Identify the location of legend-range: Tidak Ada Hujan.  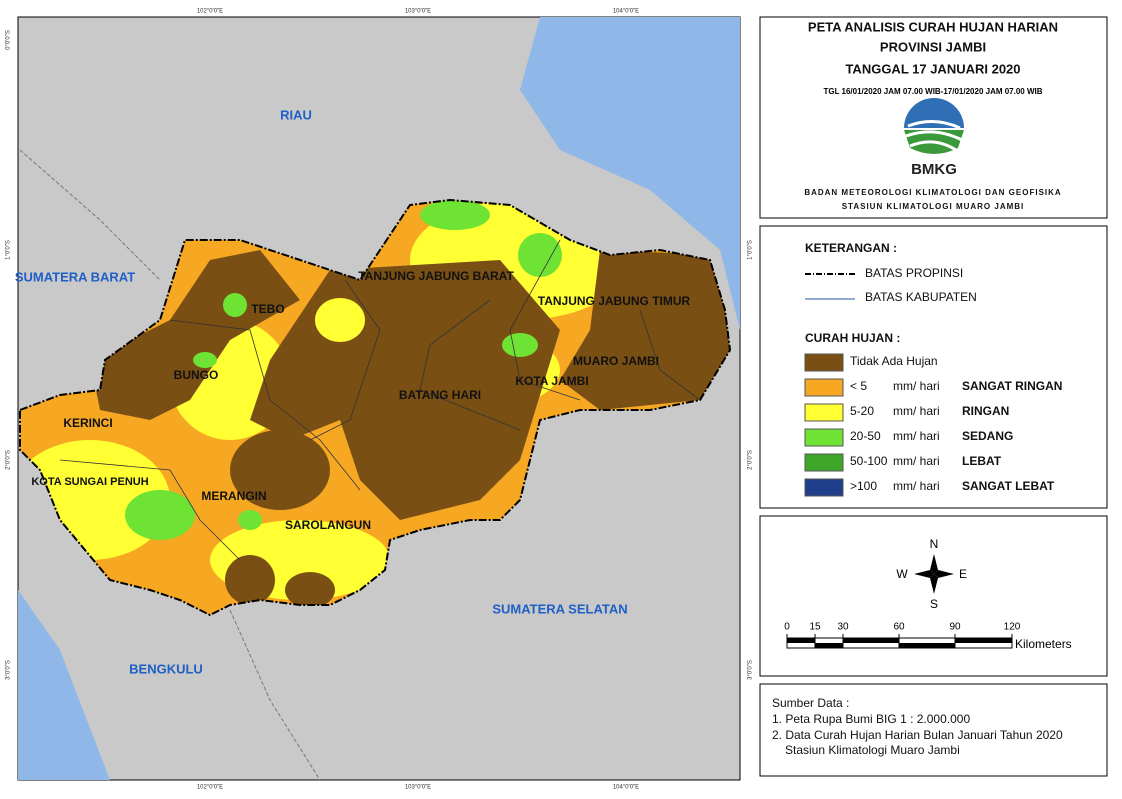
(894, 361).